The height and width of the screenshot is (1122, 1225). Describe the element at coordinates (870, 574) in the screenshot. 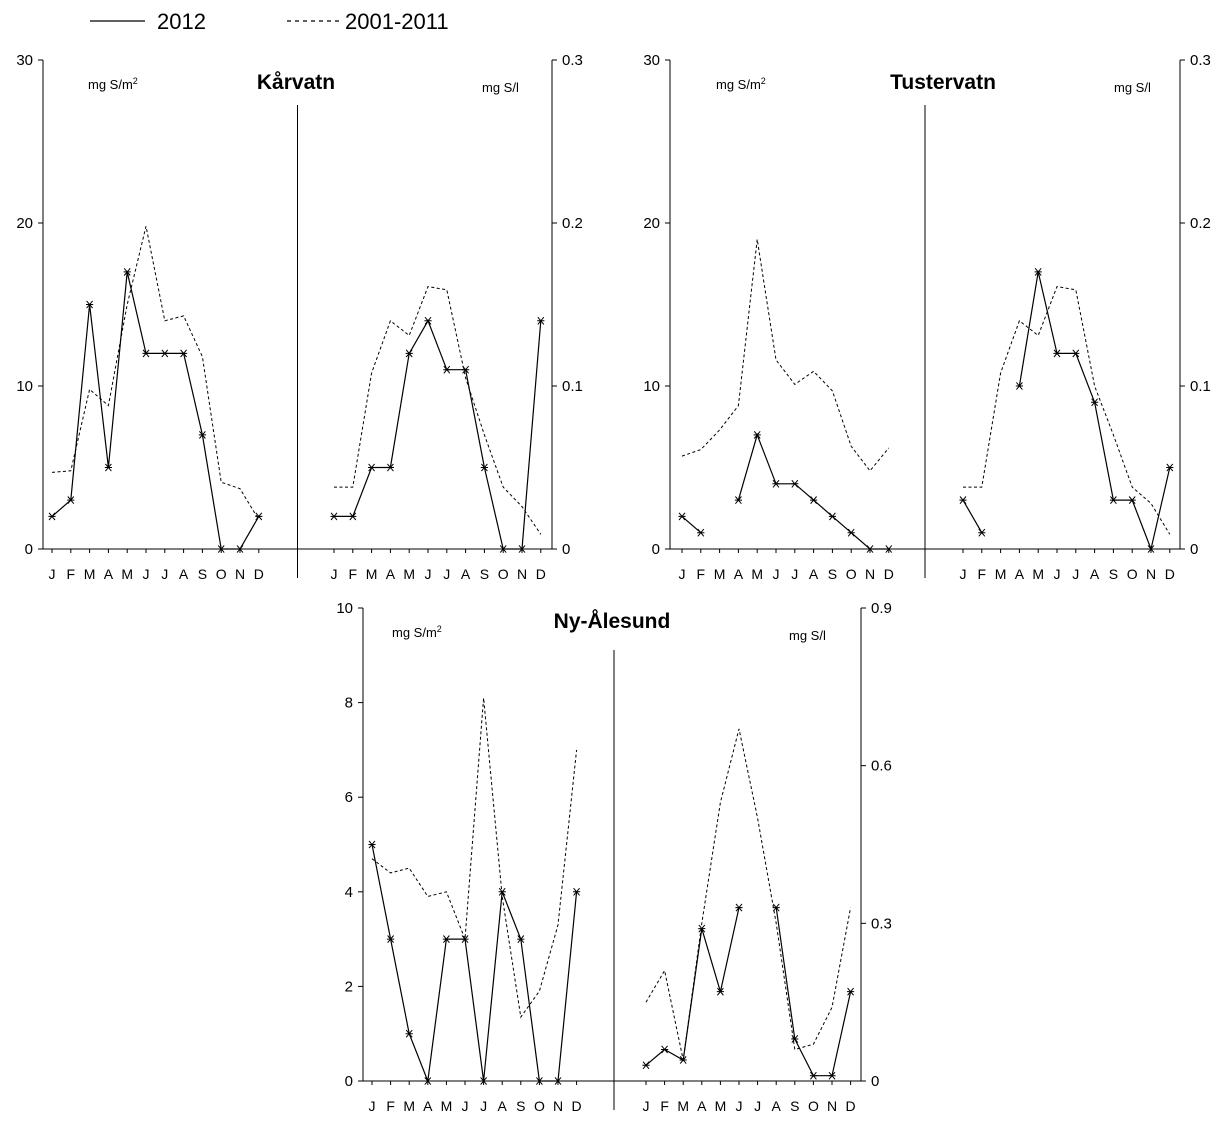

I see `tustervatn-left-month-label-10: N` at that location.